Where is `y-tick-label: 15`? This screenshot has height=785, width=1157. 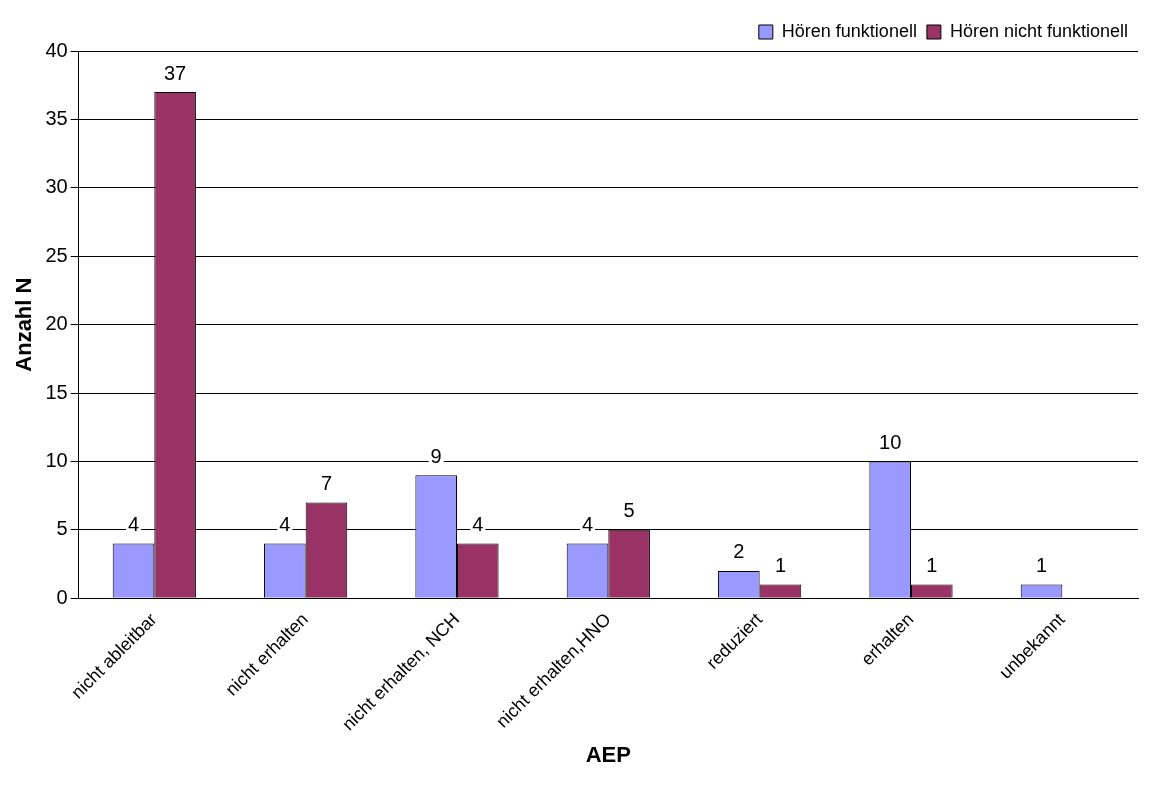
y-tick-label: 15 is located at coordinates (56, 391).